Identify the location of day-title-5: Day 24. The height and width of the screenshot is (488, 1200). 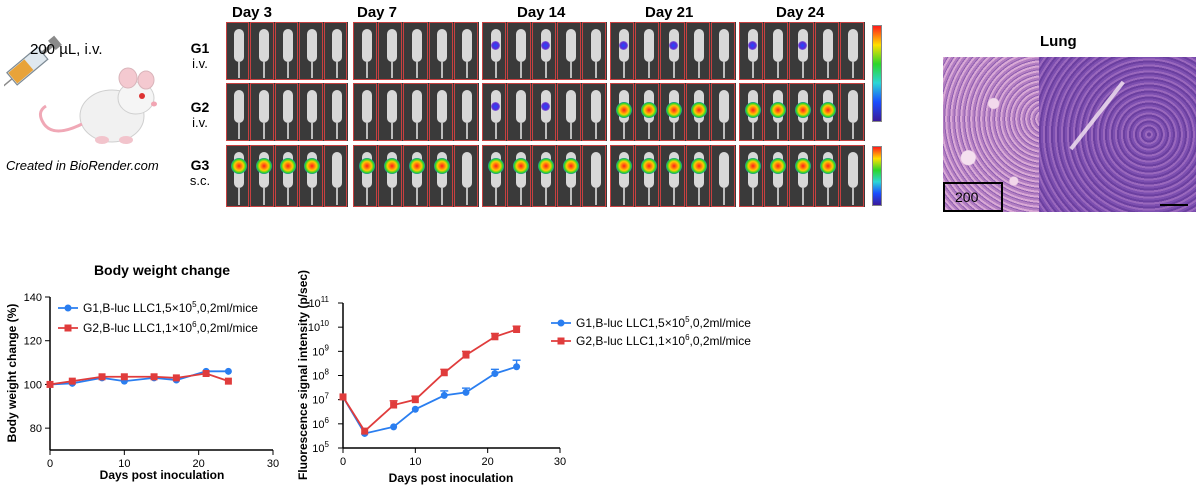
(800, 12).